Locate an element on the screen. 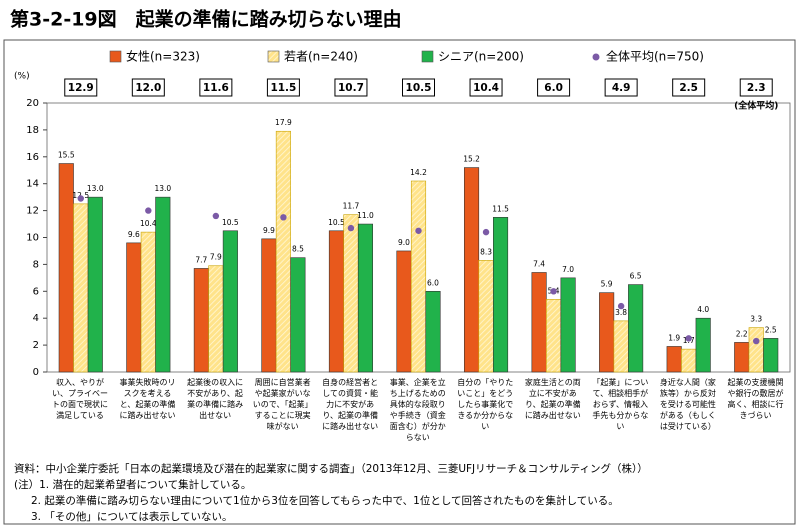  data-label: 10.4 is located at coordinates (148, 223).